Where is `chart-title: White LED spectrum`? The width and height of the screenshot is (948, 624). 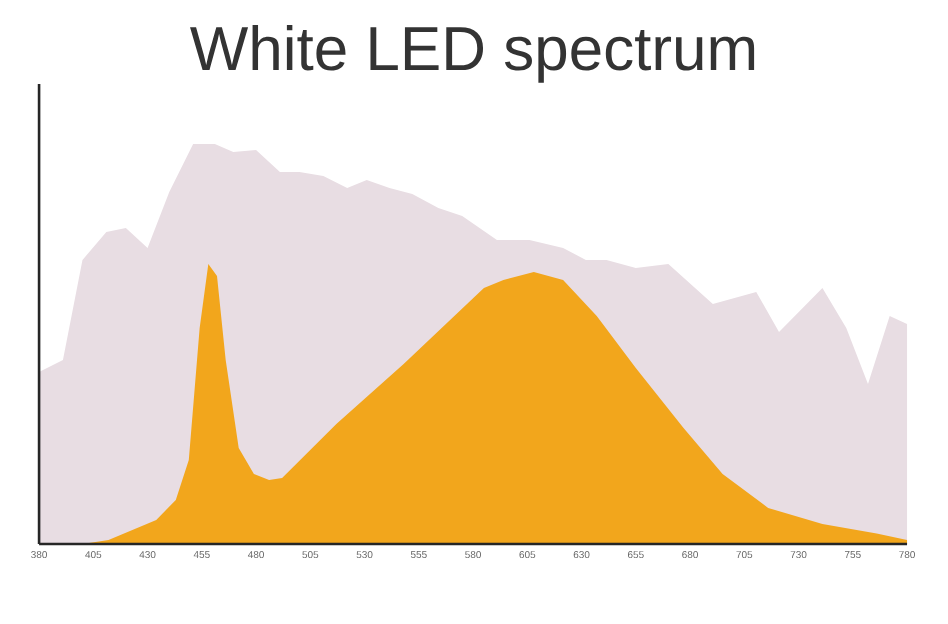
chart-title: White LED spectrum is located at coordinates (472, 54).